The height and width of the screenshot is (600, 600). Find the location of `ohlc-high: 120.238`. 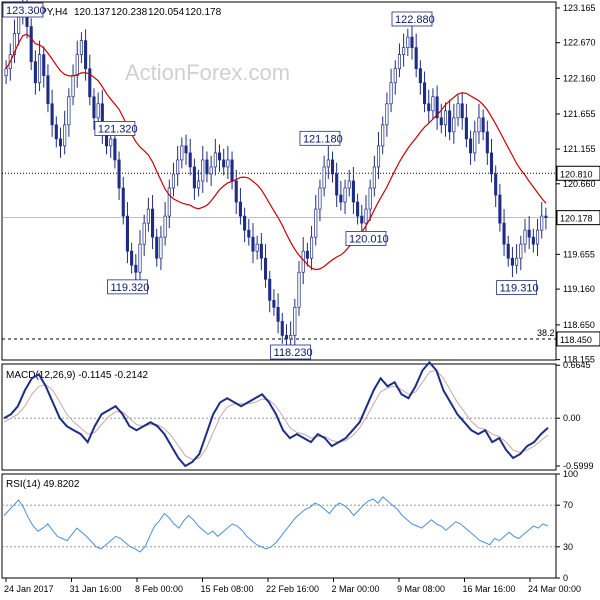

ohlc-high: 120.238 is located at coordinates (129, 12).